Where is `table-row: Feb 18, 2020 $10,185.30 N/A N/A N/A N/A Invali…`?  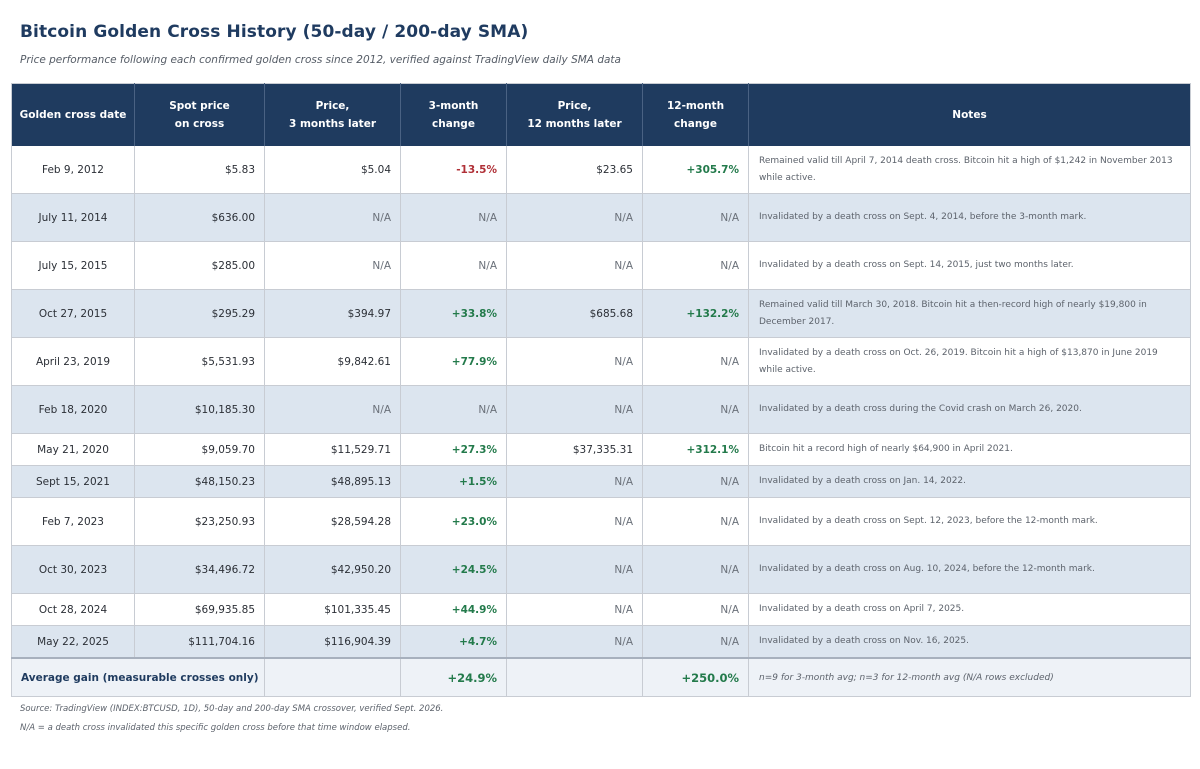 table-row: Feb 18, 2020 $10,185.30 N/A N/A N/A N/A Invali… is located at coordinates (601, 409).